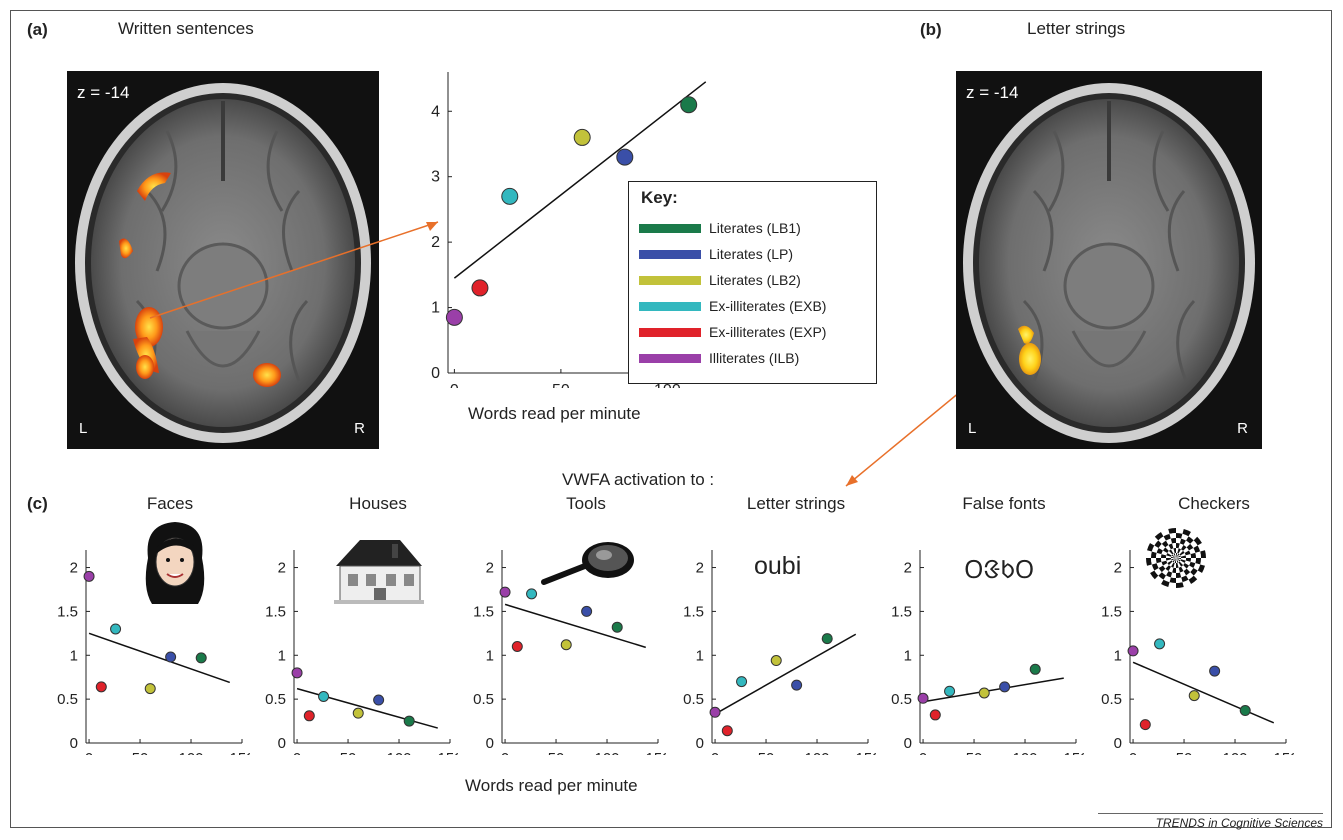  I want to click on y-tick-label: 1.5, so click(693, 611).